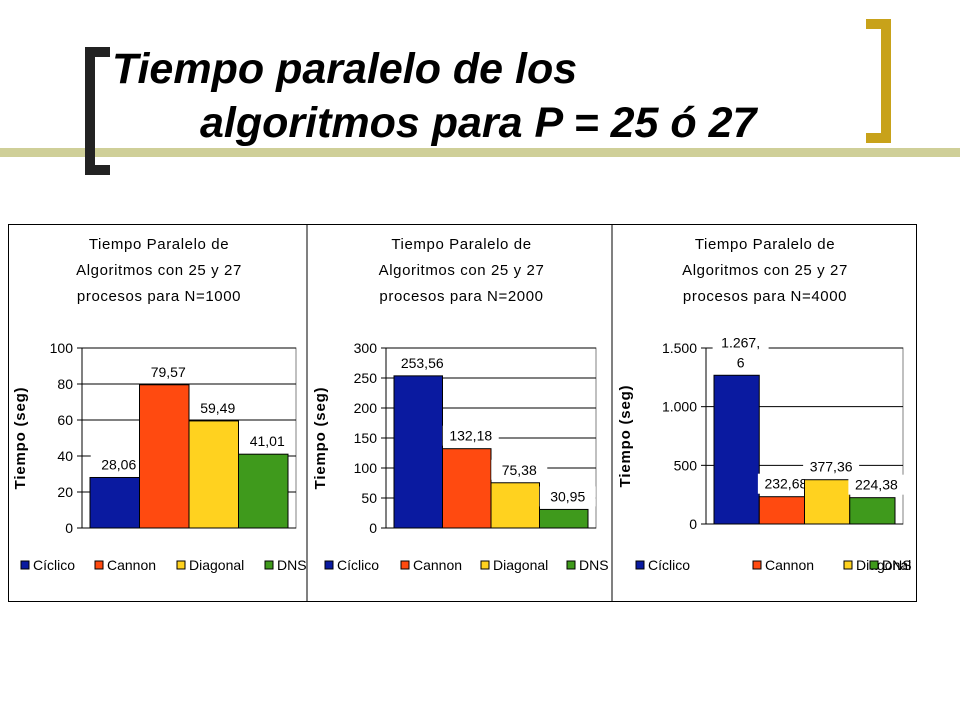 This screenshot has height=720, width=960. I want to click on data-label: 232,68, so click(785, 484).